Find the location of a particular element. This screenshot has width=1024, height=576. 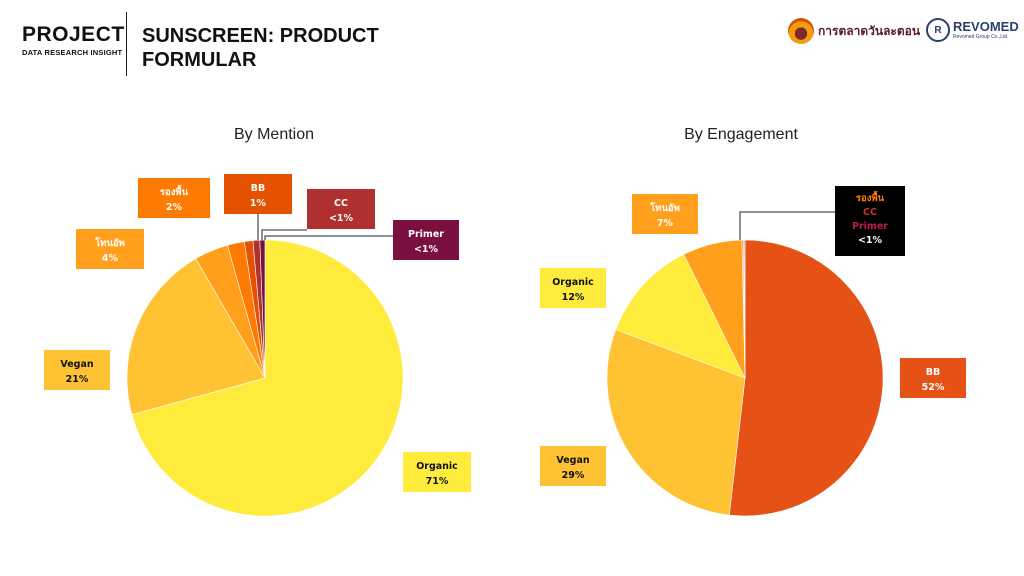

label-box-mention-bb is located at coordinates (258, 194).